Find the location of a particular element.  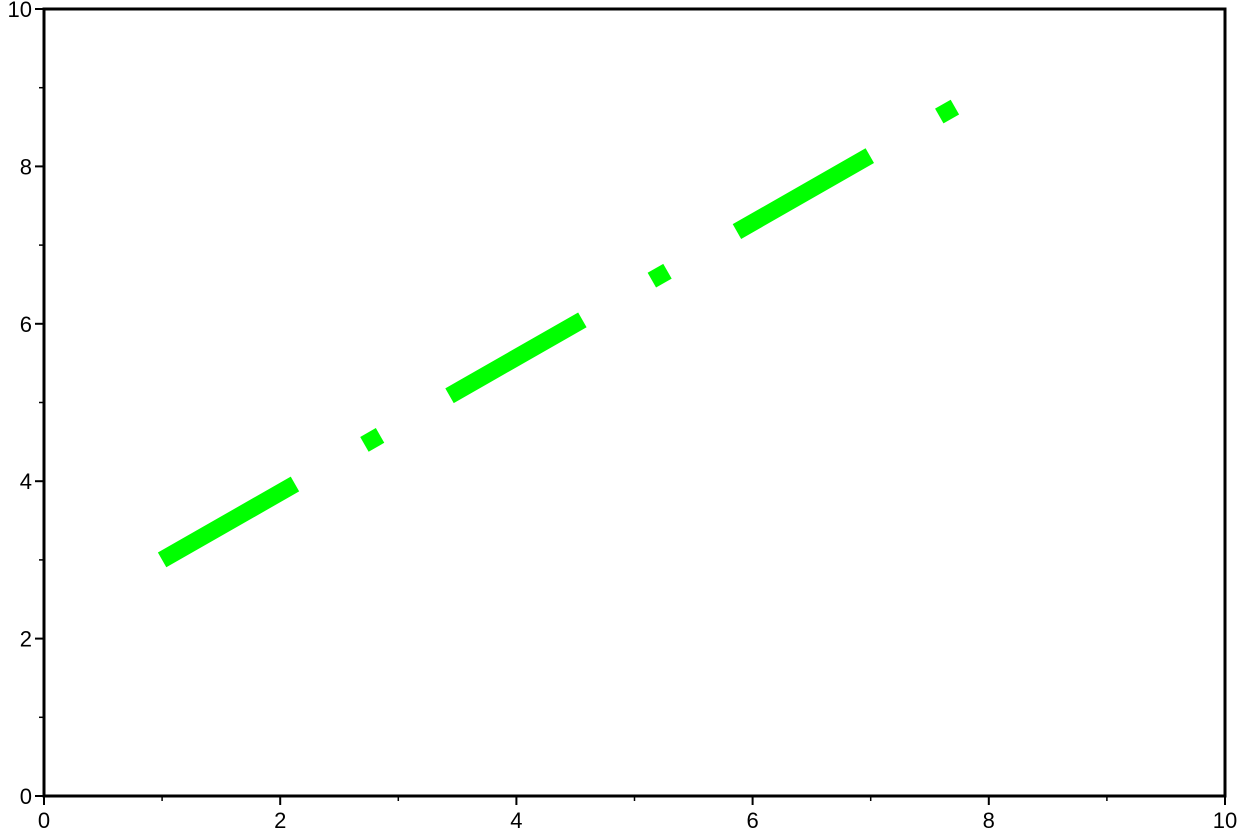

y-tick-label: 6 is located at coordinates (26, 324).